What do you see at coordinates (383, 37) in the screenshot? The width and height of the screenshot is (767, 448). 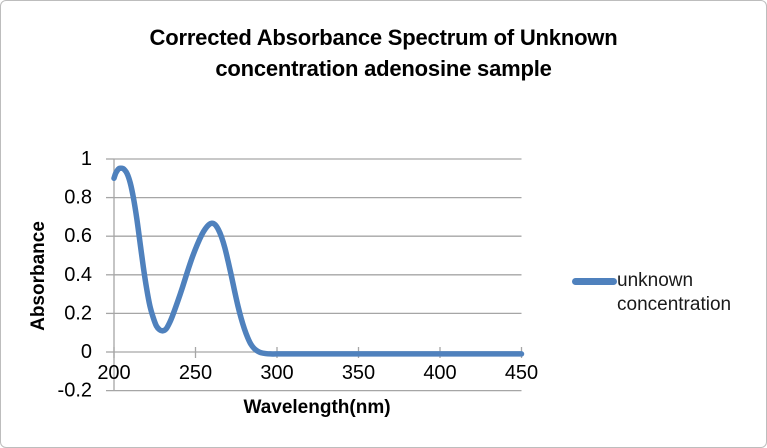 I see `chart-title-line1: Corrected Absorbance Spectrum of Unknown` at bounding box center [383, 37].